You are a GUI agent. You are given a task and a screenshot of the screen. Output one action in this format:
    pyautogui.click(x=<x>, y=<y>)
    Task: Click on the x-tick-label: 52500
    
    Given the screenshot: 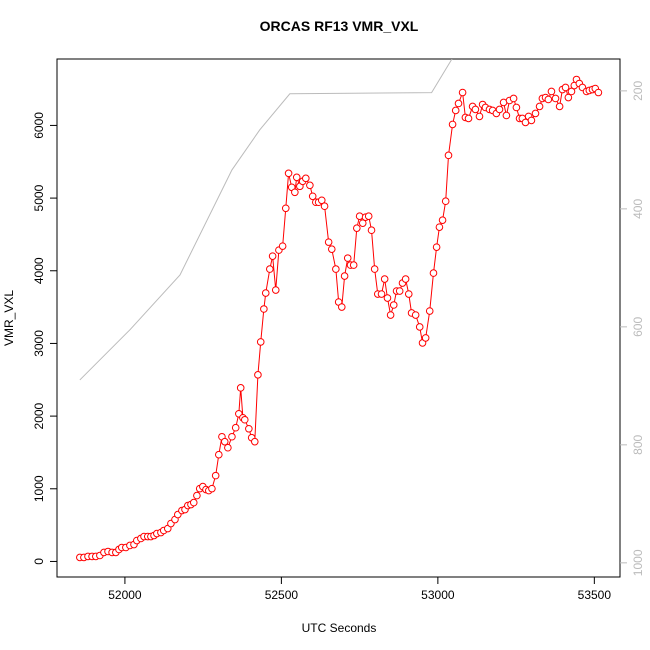 What is the action you would take?
    pyautogui.click(x=282, y=595)
    